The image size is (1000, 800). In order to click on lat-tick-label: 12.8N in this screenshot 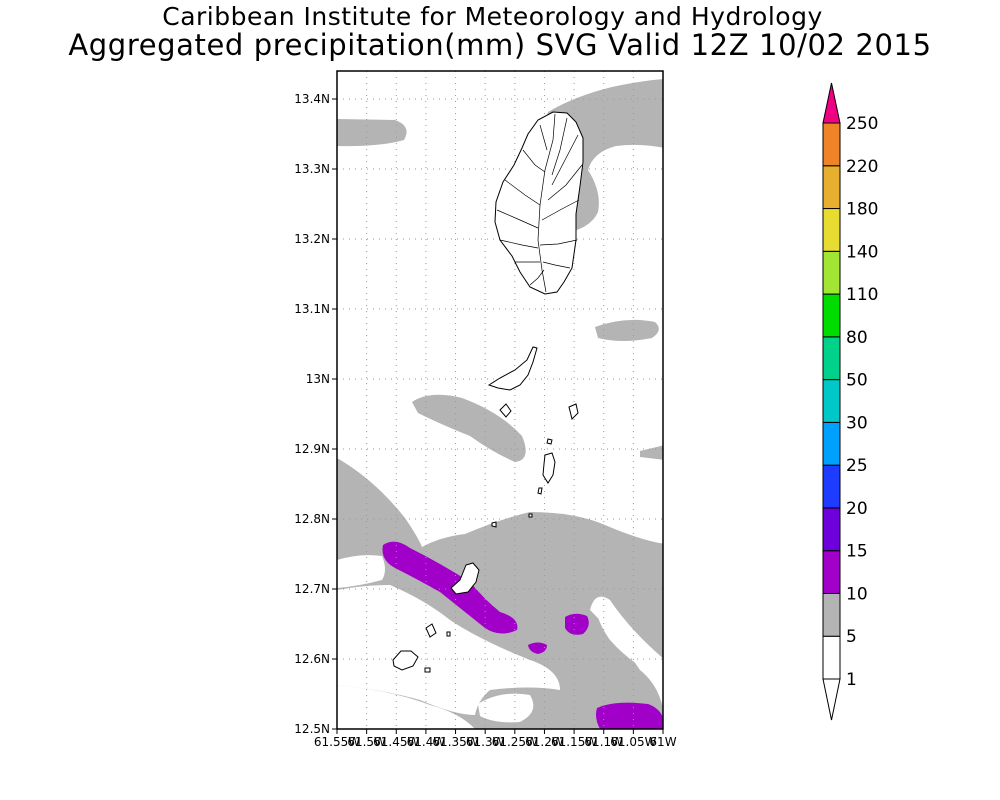, I will do `click(312, 519)`.